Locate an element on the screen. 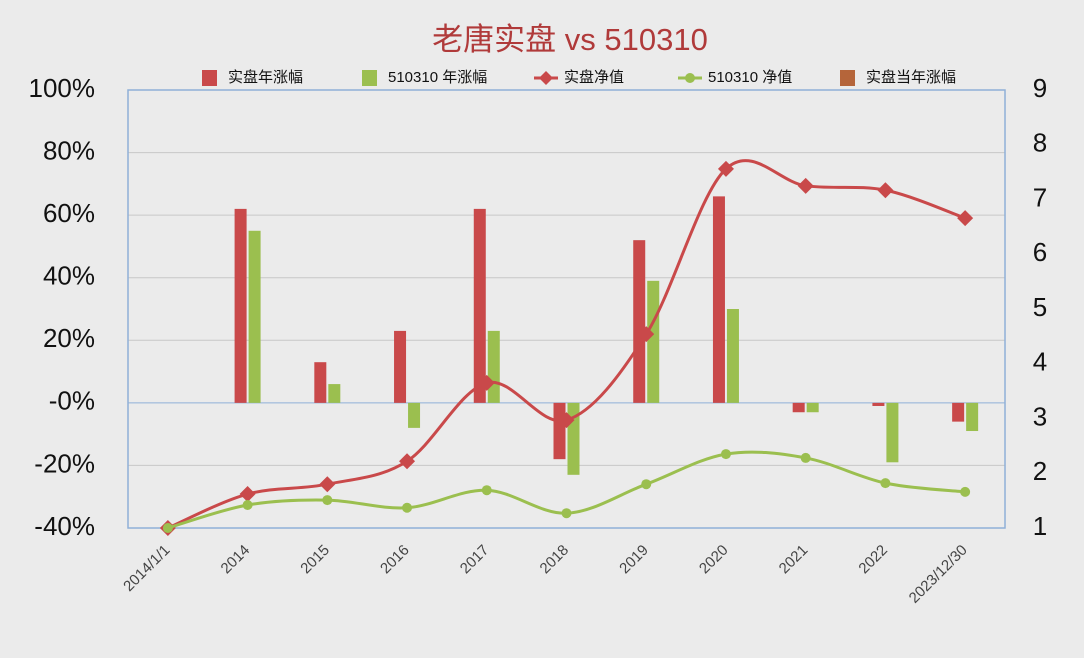  legend-label: 510310 净值 is located at coordinates (750, 77).